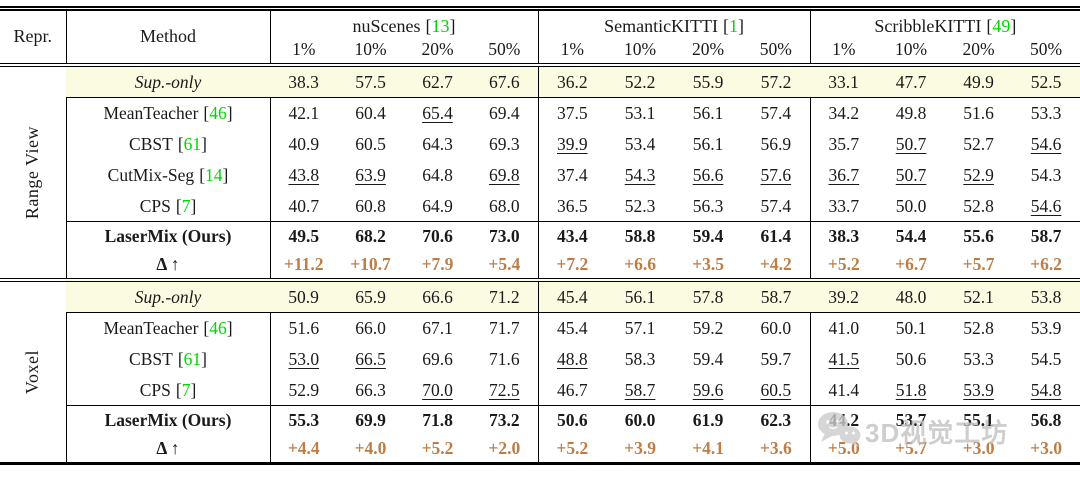 The width and height of the screenshot is (1080, 482). Describe the element at coordinates (437, 236) in the screenshot. I see `value-cell: 70.6` at that location.